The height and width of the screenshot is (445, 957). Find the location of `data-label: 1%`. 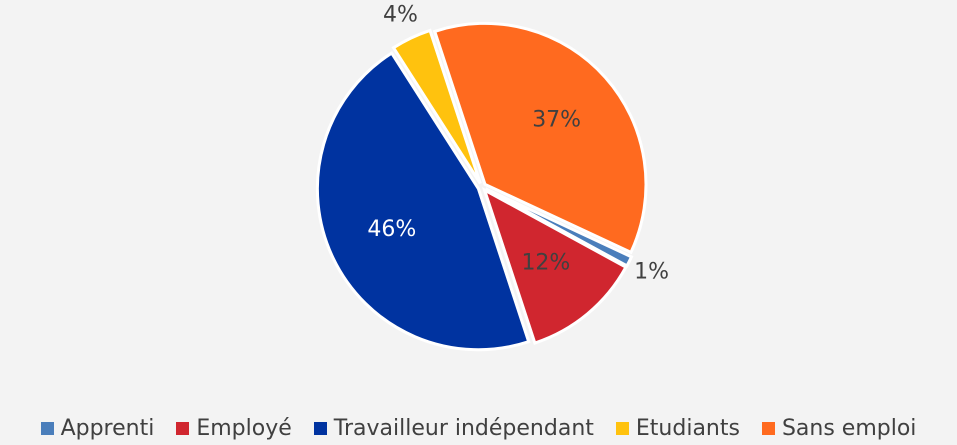

data-label: 1% is located at coordinates (651, 272).